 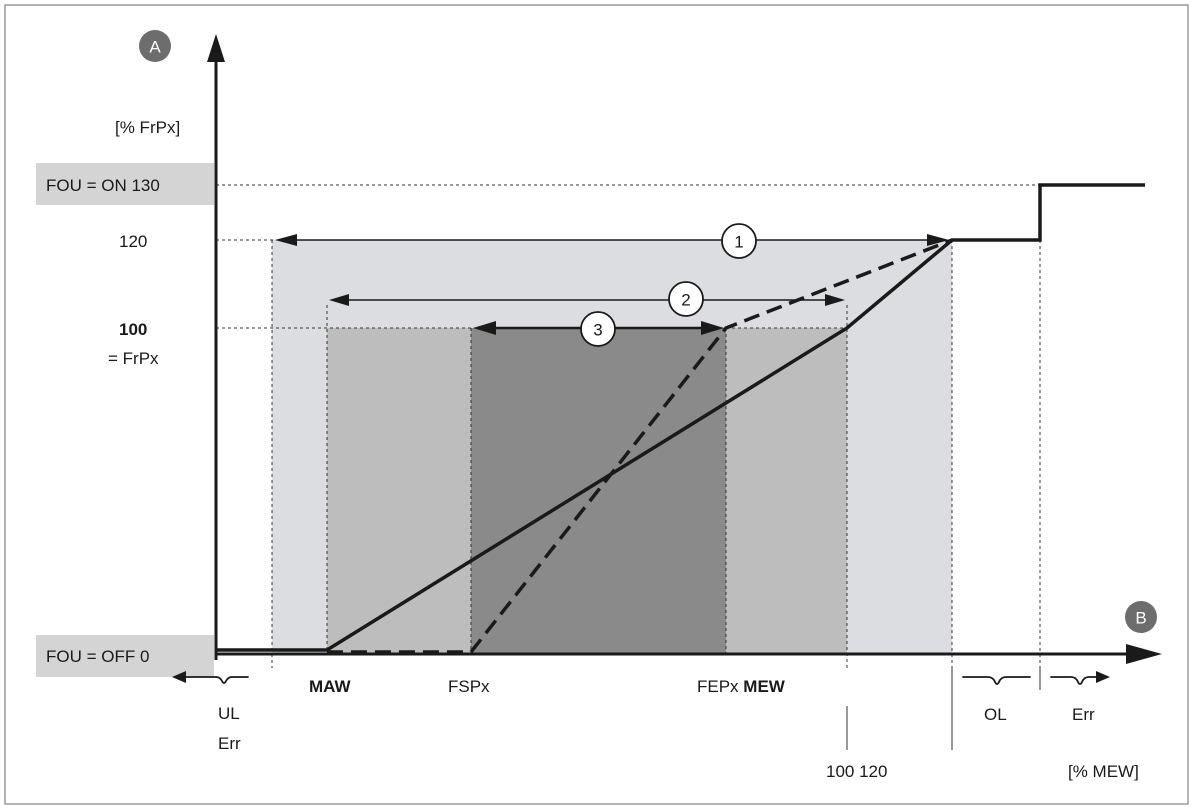 I want to click on err-range-mark, so click(x=1080, y=678).